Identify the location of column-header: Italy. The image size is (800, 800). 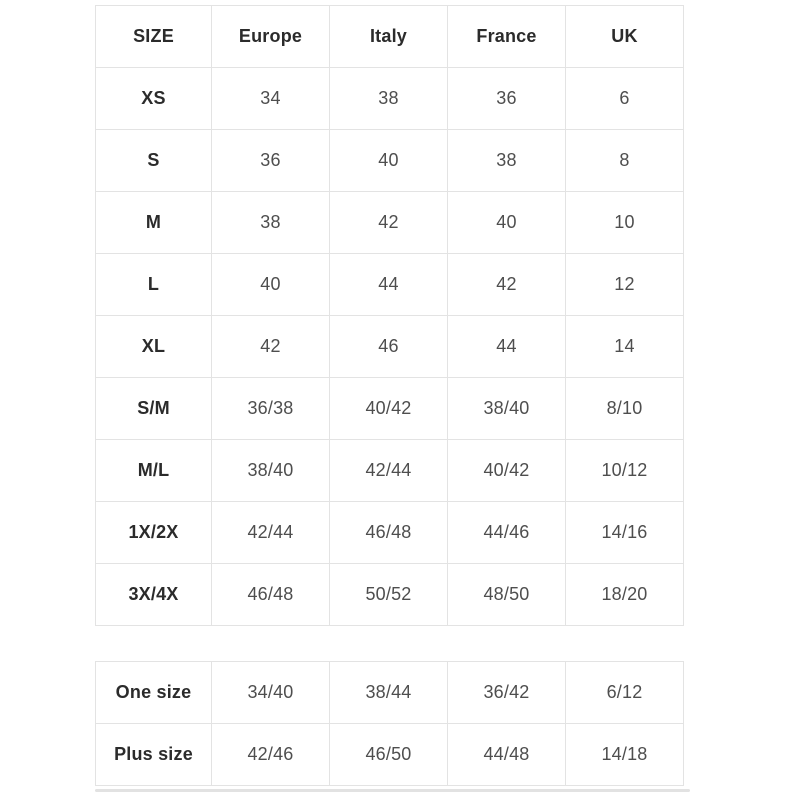
(388, 36).